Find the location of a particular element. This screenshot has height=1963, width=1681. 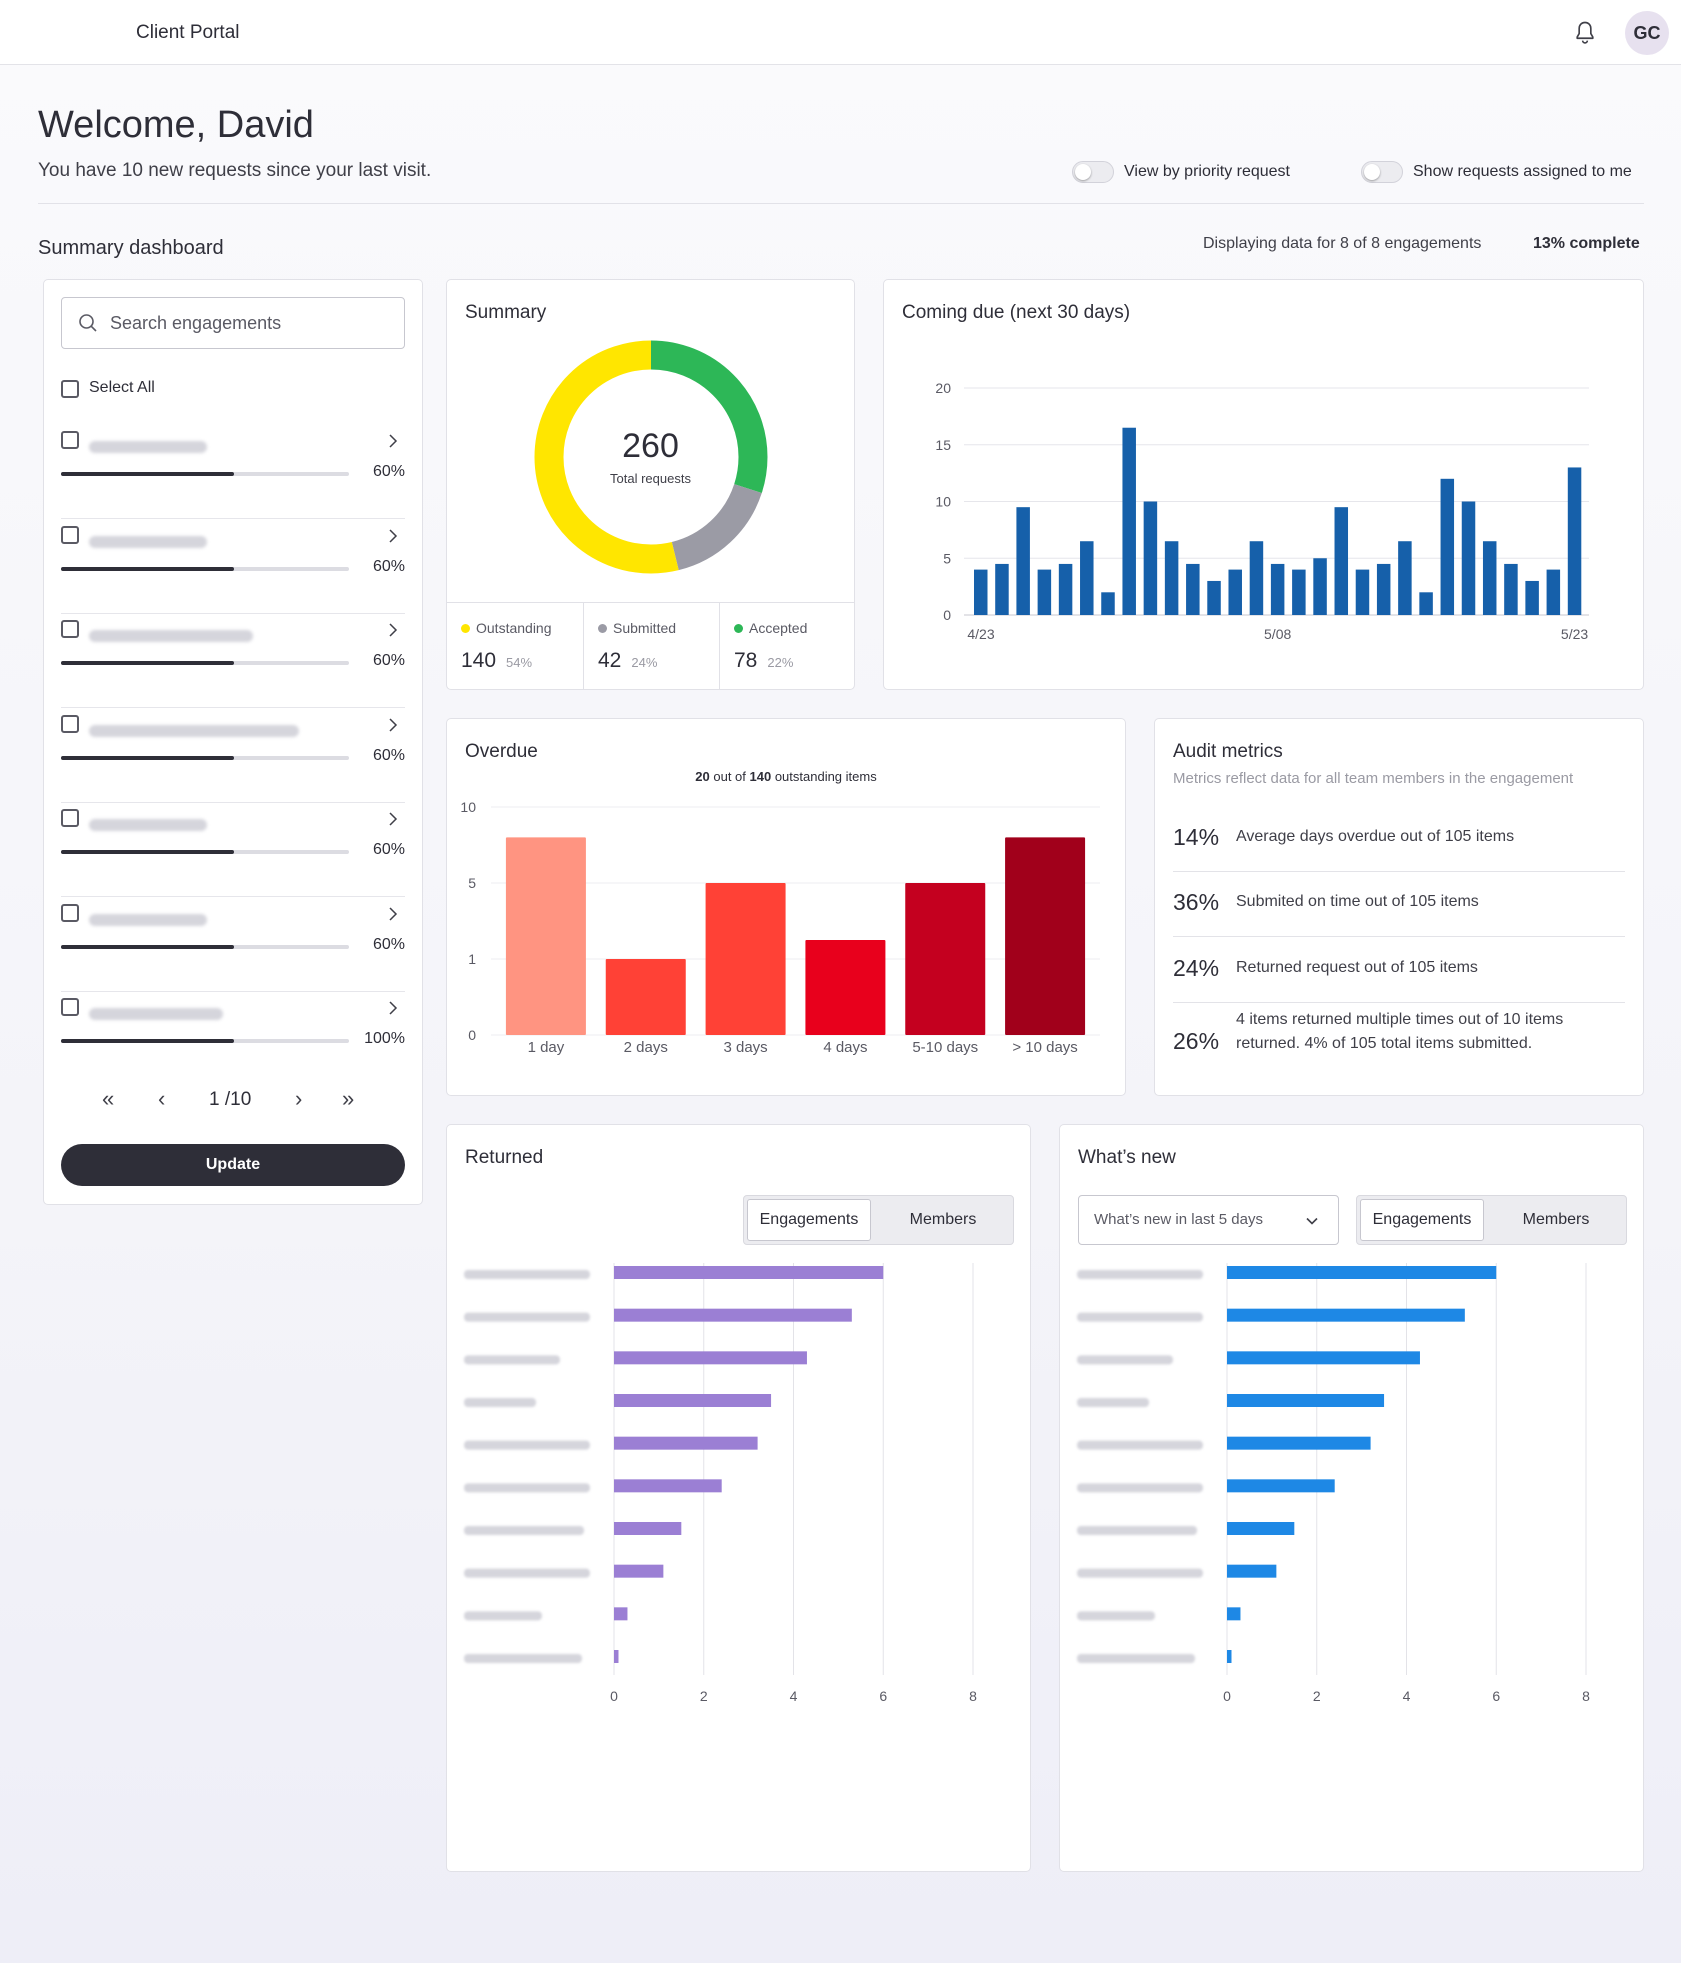

metric-percent: 24% is located at coordinates (1196, 968).